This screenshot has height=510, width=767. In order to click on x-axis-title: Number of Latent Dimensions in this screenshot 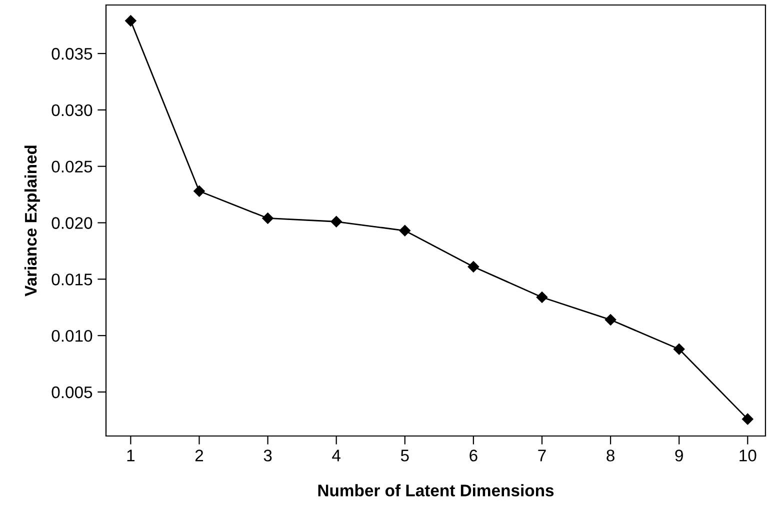, I will do `click(436, 490)`.